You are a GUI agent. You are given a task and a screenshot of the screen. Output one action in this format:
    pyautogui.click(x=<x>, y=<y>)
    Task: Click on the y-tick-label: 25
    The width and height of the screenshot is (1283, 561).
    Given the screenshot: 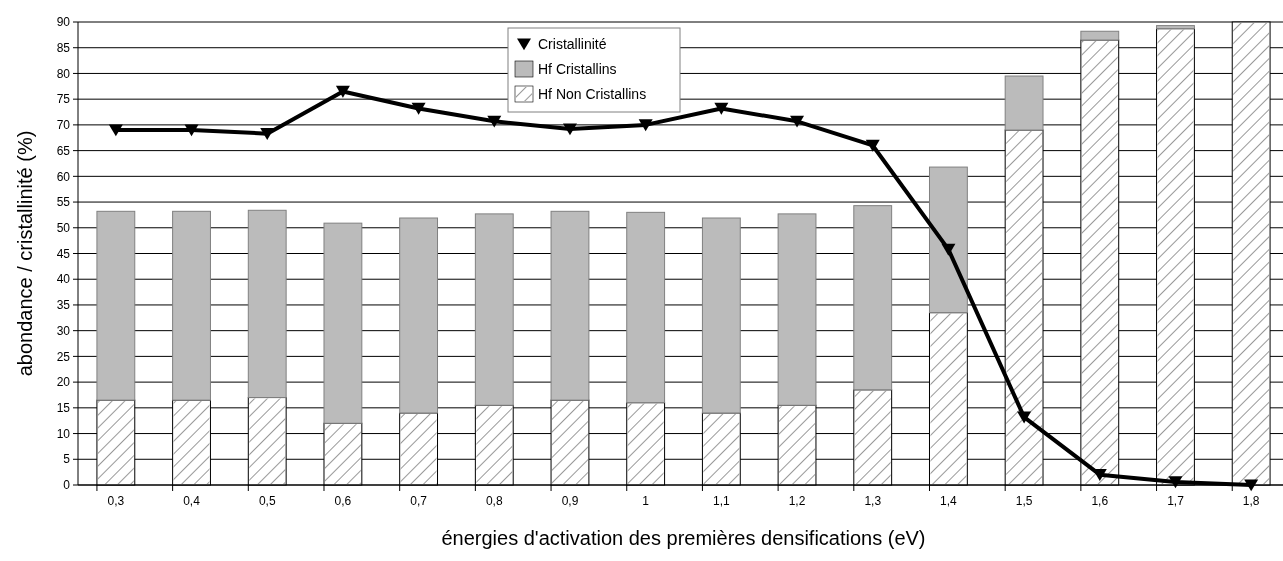 What is the action you would take?
    pyautogui.click(x=63, y=356)
    